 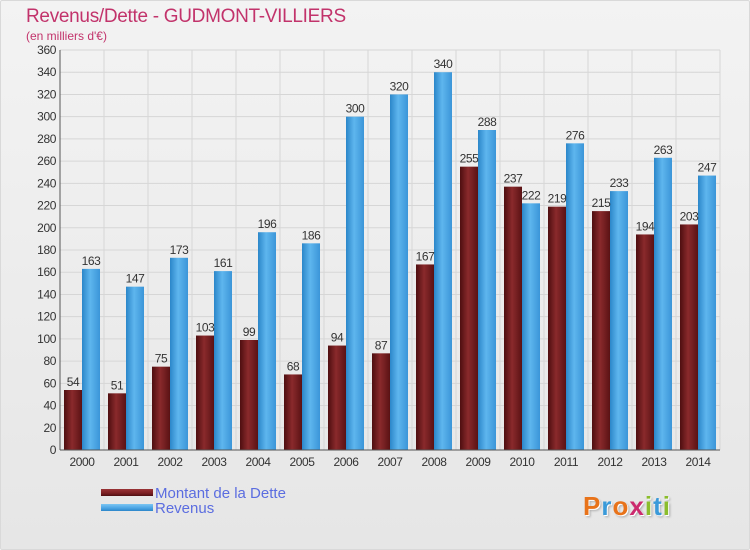 What do you see at coordinates (180, 250) in the screenshot?
I see `data-label-revenus-2002: 173` at bounding box center [180, 250].